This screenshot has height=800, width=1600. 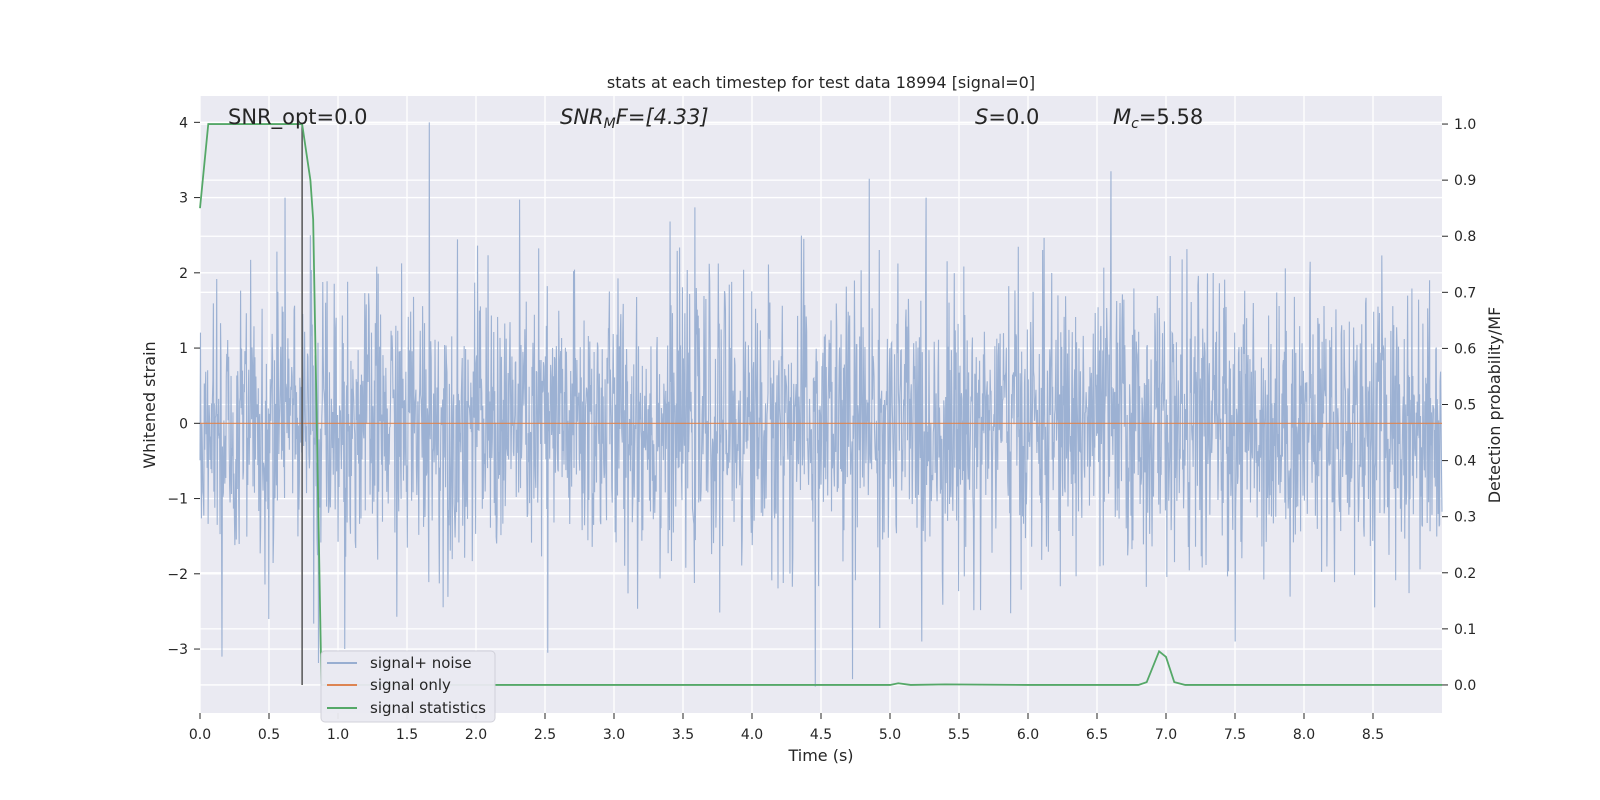 What do you see at coordinates (683, 735) in the screenshot?
I see `x-tick-label: 3.5` at bounding box center [683, 735].